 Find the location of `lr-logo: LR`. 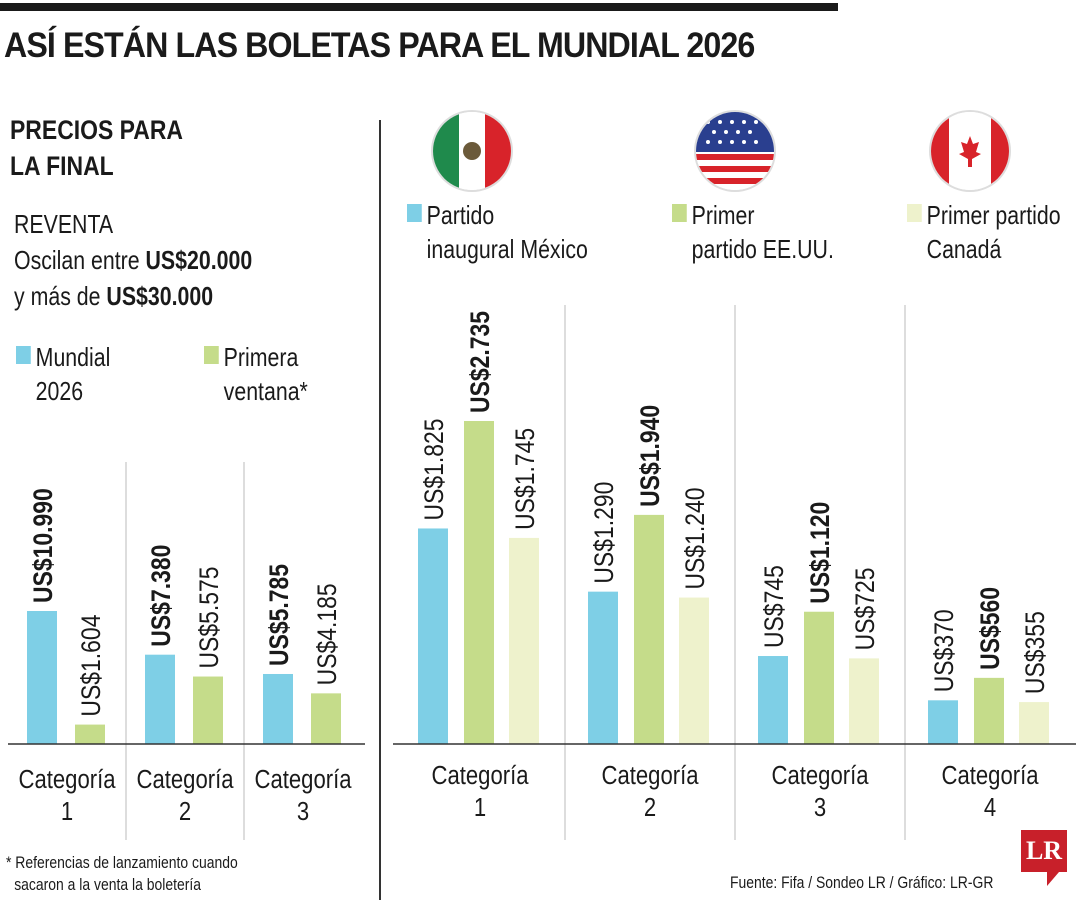

lr-logo: LR is located at coordinates (1044, 851).